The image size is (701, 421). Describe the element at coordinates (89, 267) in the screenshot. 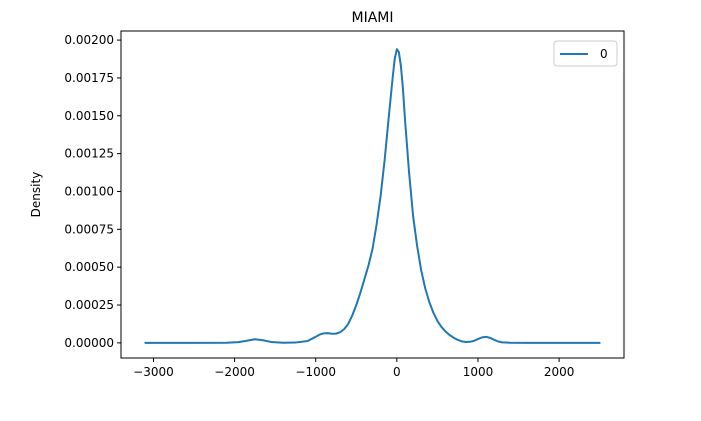

I see `y-tick-label: 0.00050` at that location.